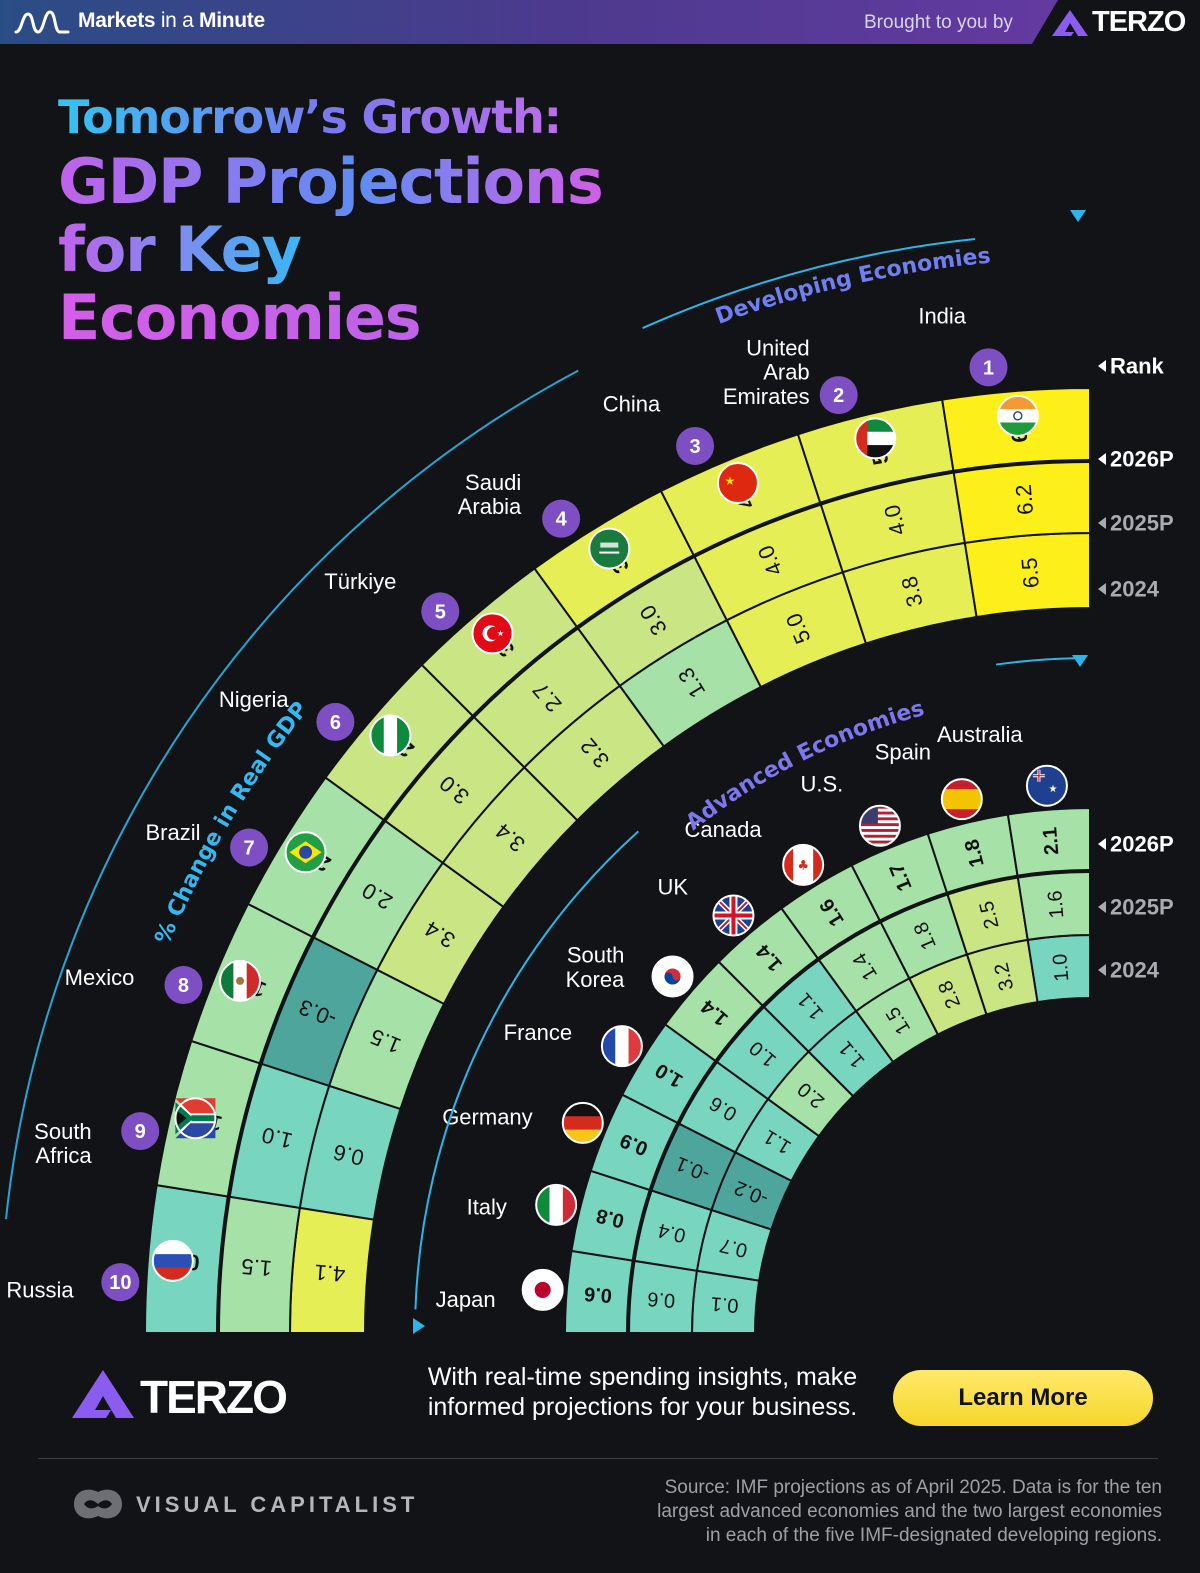  I want to click on learn-more-button: Learn More, so click(1023, 1398).